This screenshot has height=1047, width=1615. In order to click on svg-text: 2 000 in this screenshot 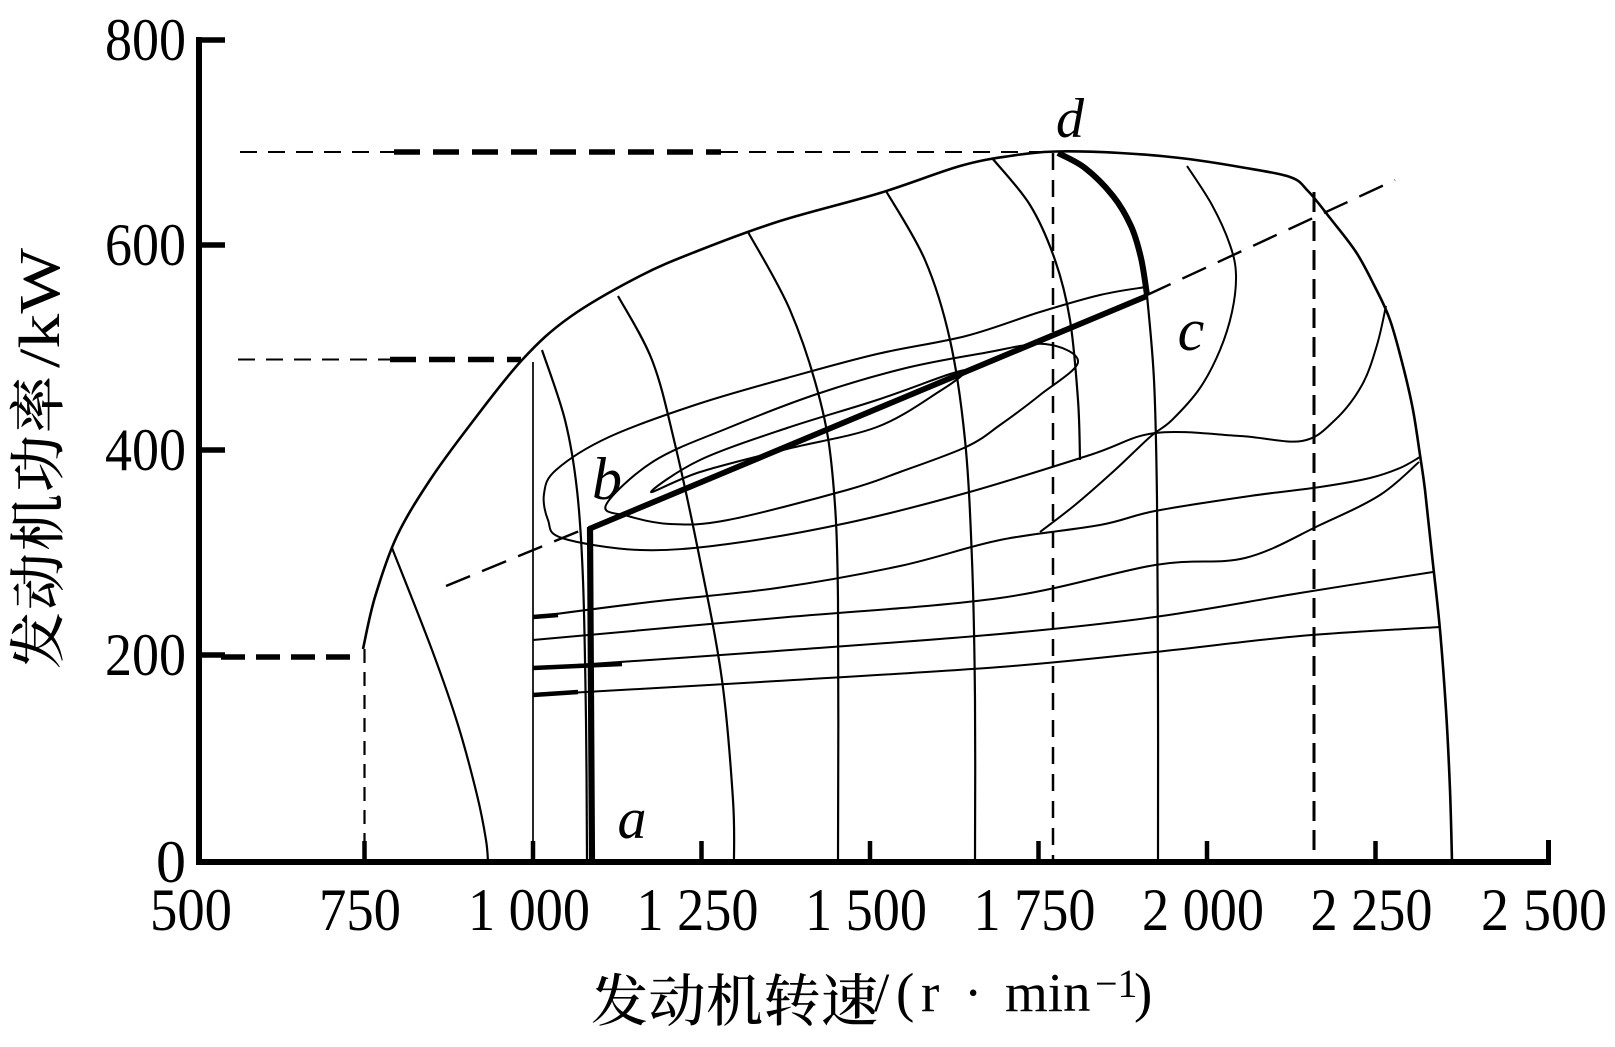, I will do `click(1203, 910)`.